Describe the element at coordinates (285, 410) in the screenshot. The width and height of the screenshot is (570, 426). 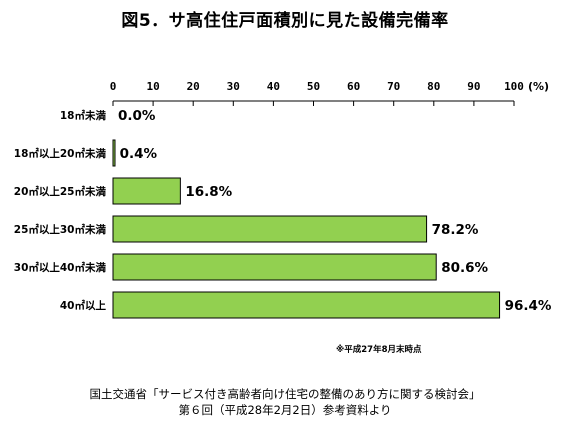
I see `source-line-2: 第６回（平成28年2月2日）参考資料より` at that location.